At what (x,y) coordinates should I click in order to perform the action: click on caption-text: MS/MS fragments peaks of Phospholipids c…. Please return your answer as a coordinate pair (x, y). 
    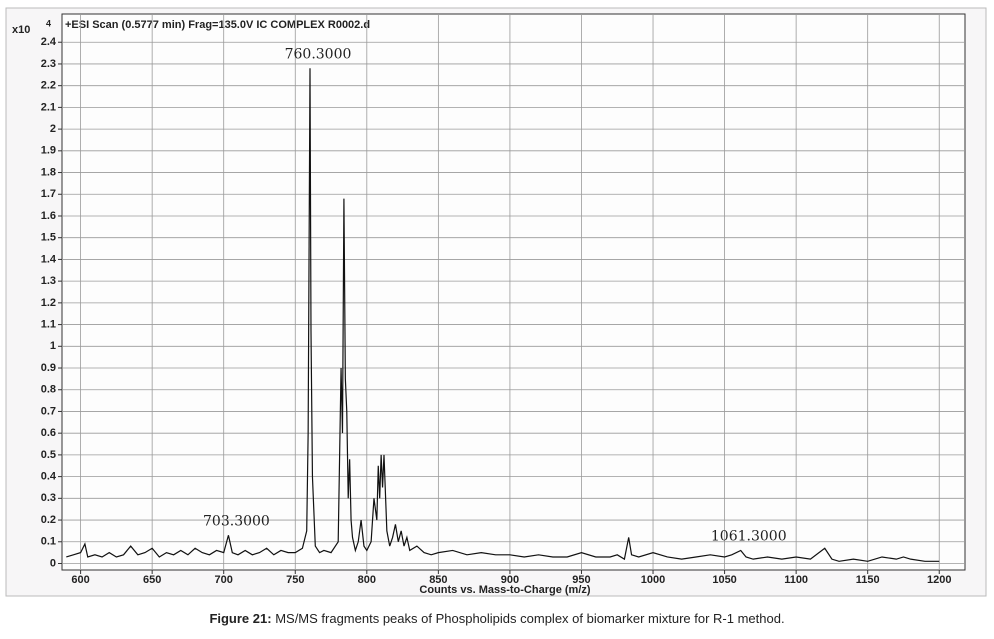
    Looking at the image, I should click on (530, 618).